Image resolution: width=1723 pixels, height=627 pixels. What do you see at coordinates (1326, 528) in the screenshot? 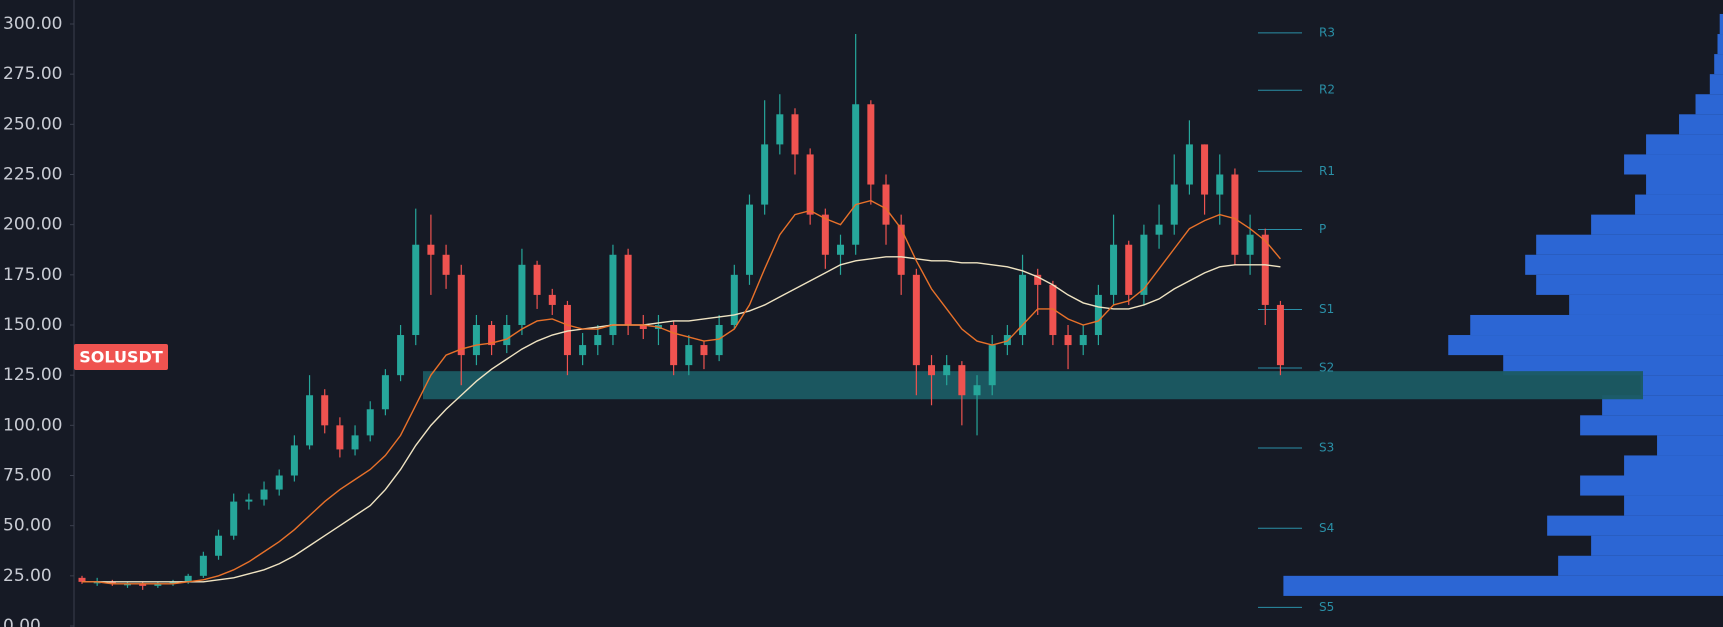
I see `pivot-label: S4` at bounding box center [1326, 528].